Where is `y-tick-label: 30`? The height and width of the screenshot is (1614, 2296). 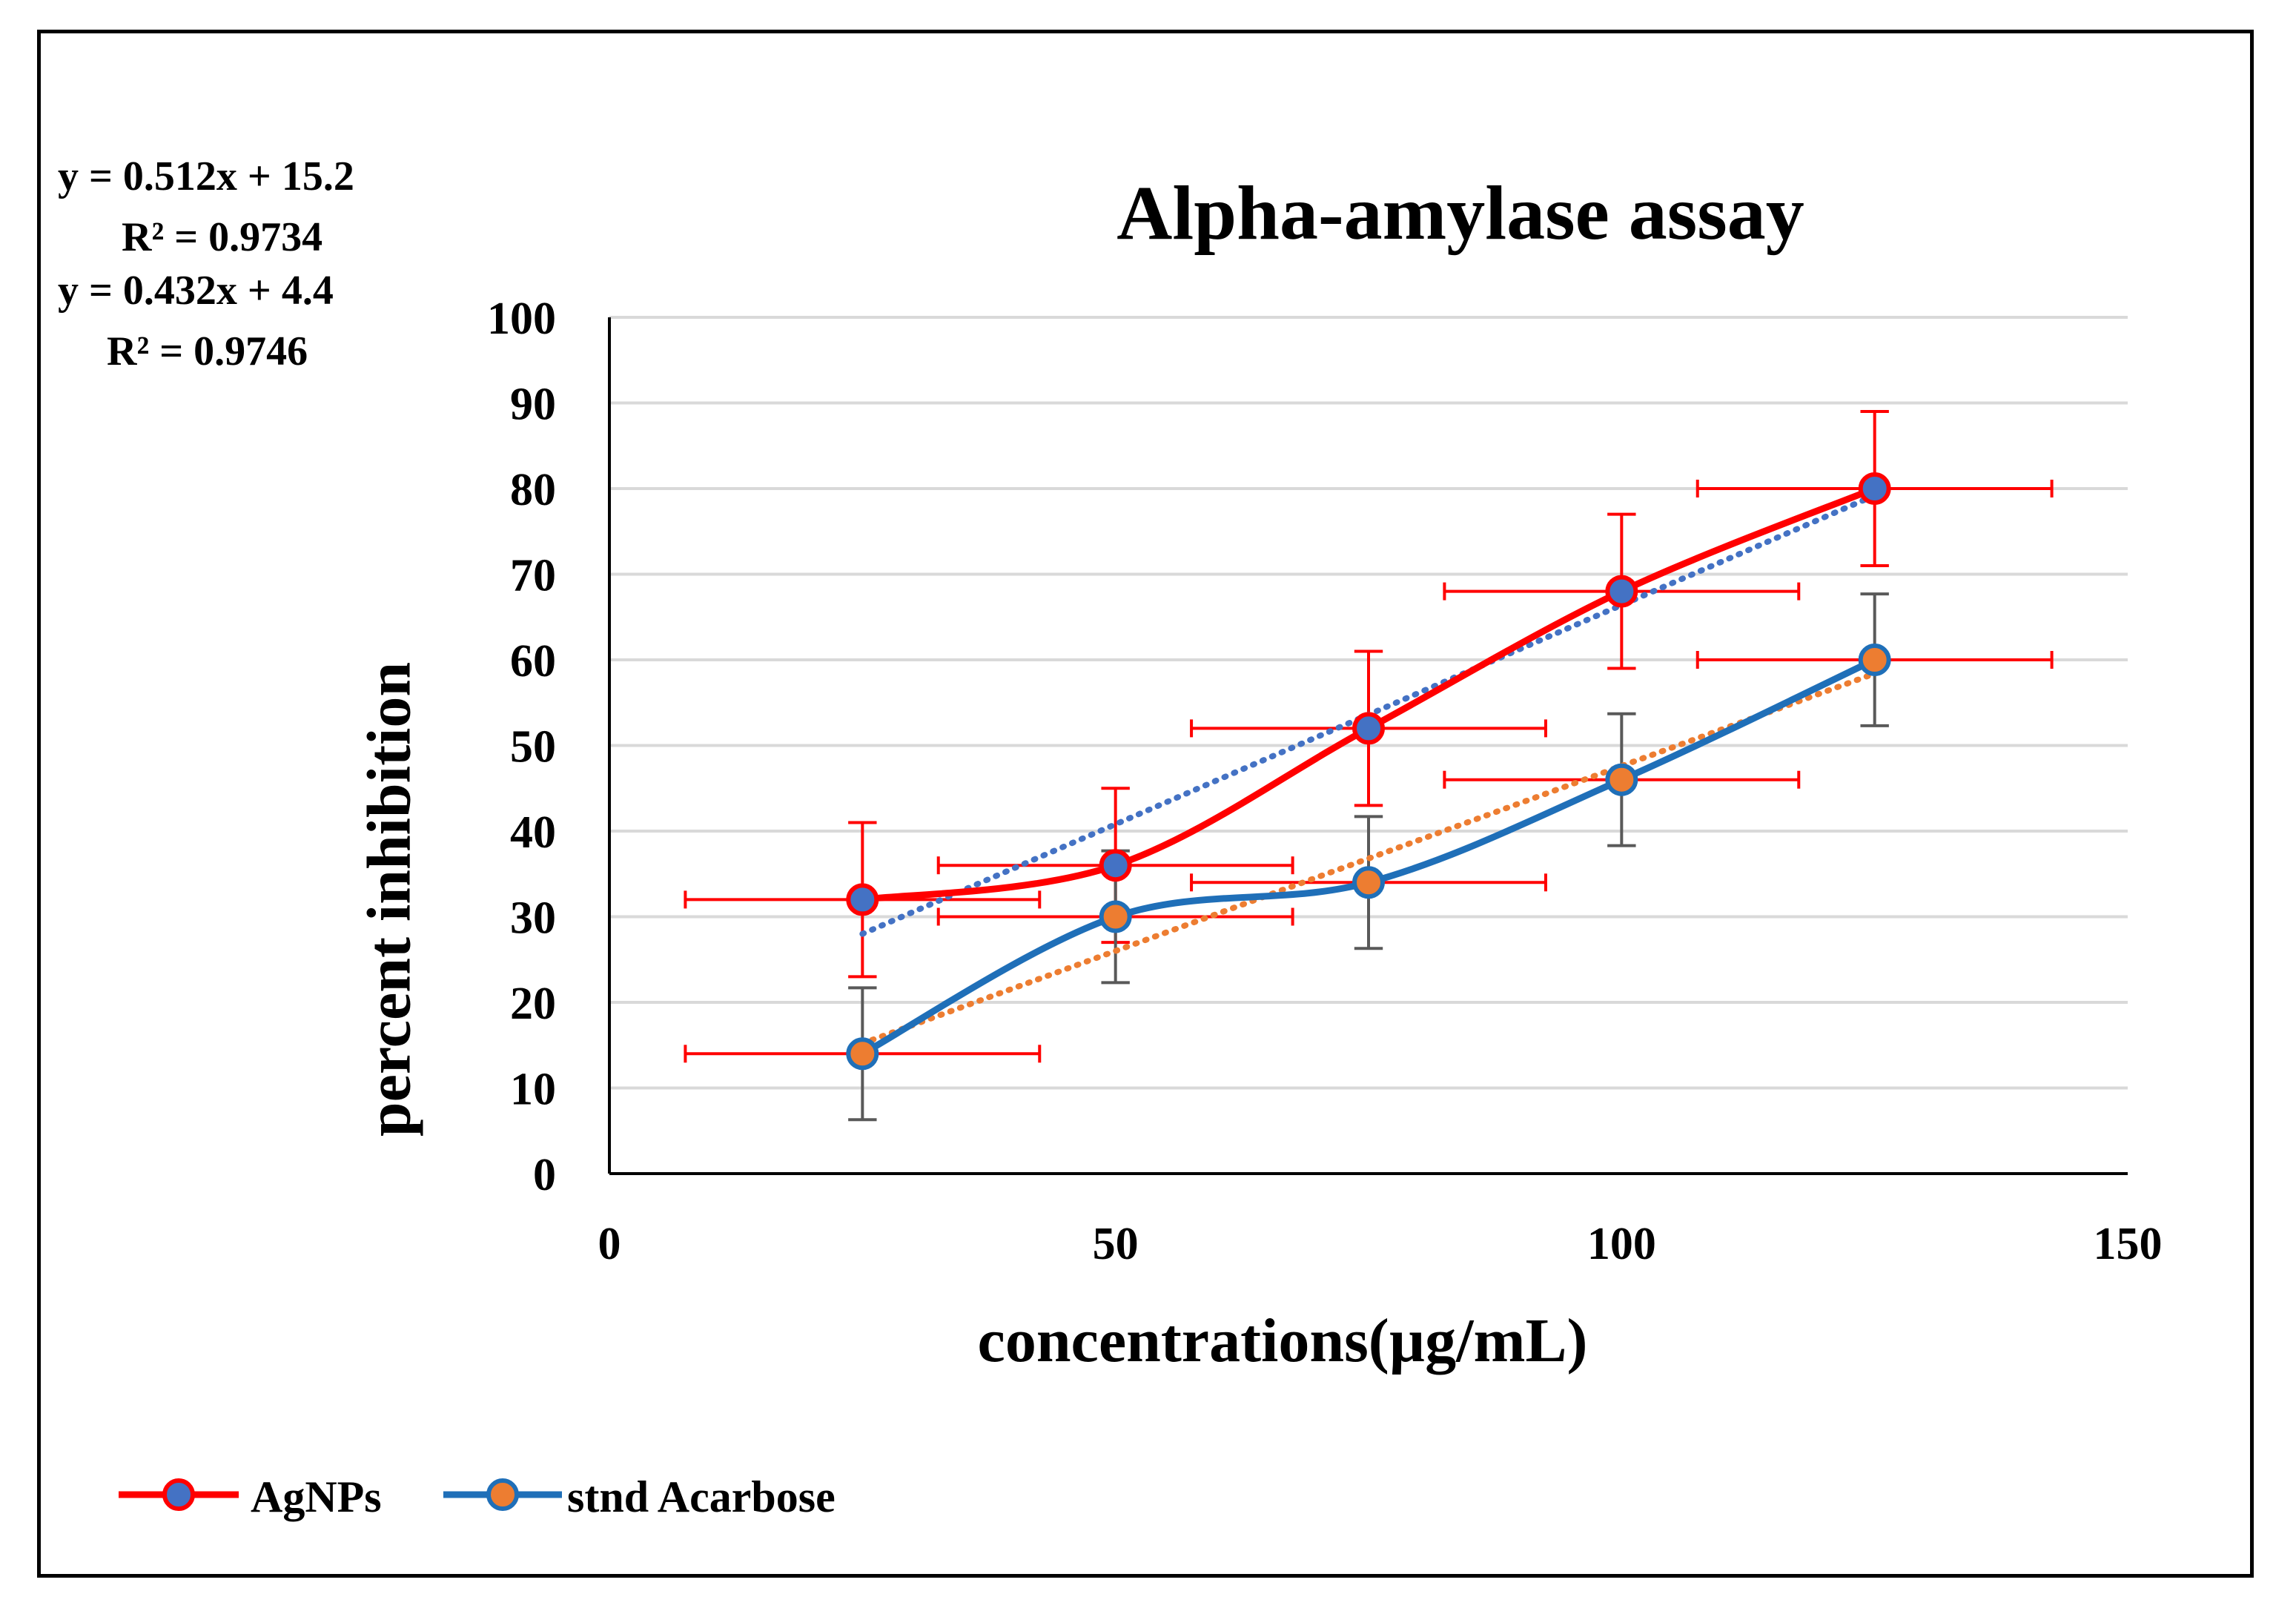
y-tick-label: 30 is located at coordinates (533, 918).